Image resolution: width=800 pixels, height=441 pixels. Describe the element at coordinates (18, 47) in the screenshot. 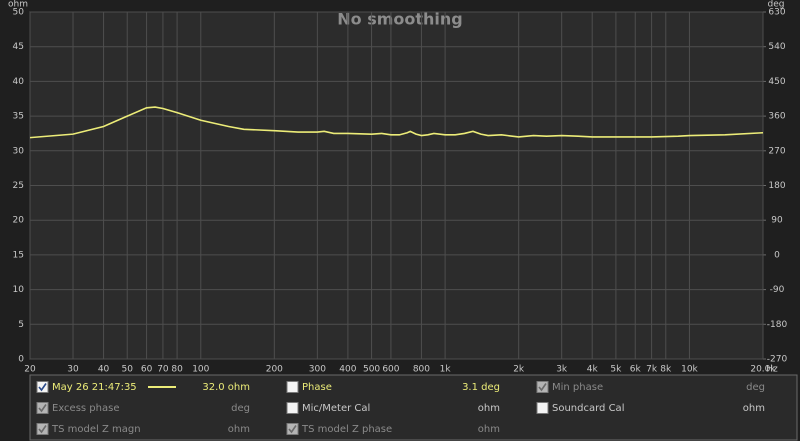

I see `y-tick-label: 45` at that location.